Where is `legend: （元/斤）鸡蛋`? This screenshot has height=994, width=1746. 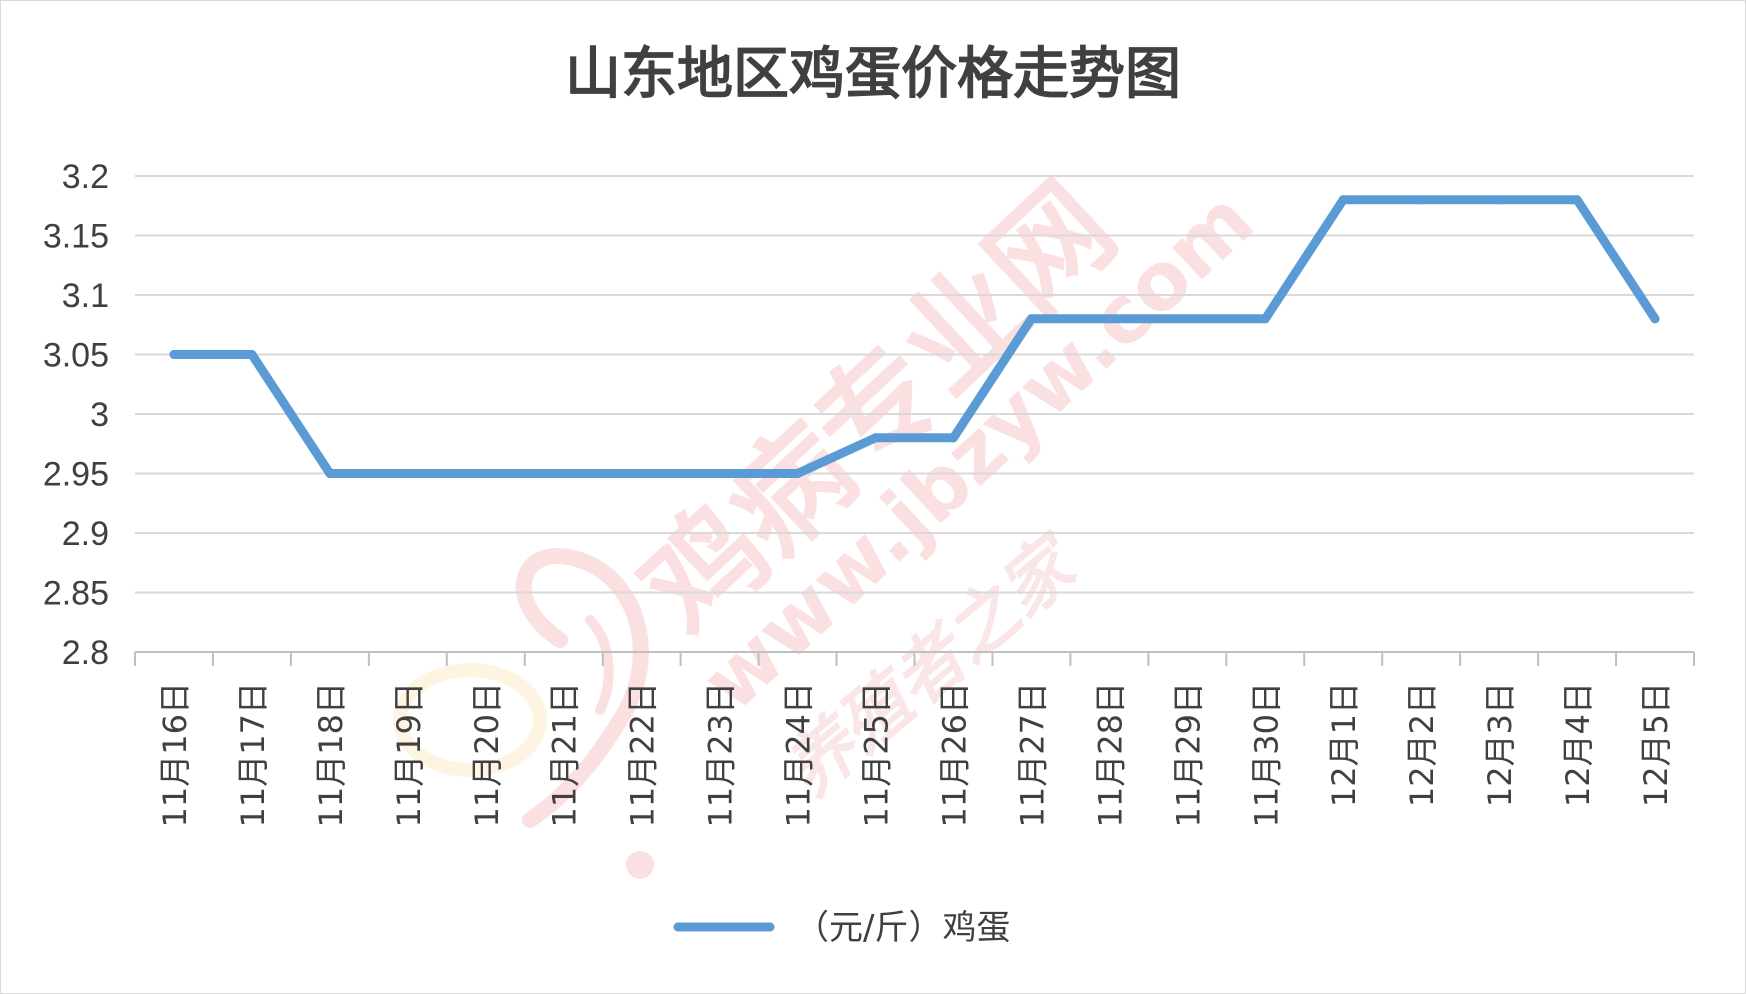 legend: （元/斤）鸡蛋 is located at coordinates (841, 928).